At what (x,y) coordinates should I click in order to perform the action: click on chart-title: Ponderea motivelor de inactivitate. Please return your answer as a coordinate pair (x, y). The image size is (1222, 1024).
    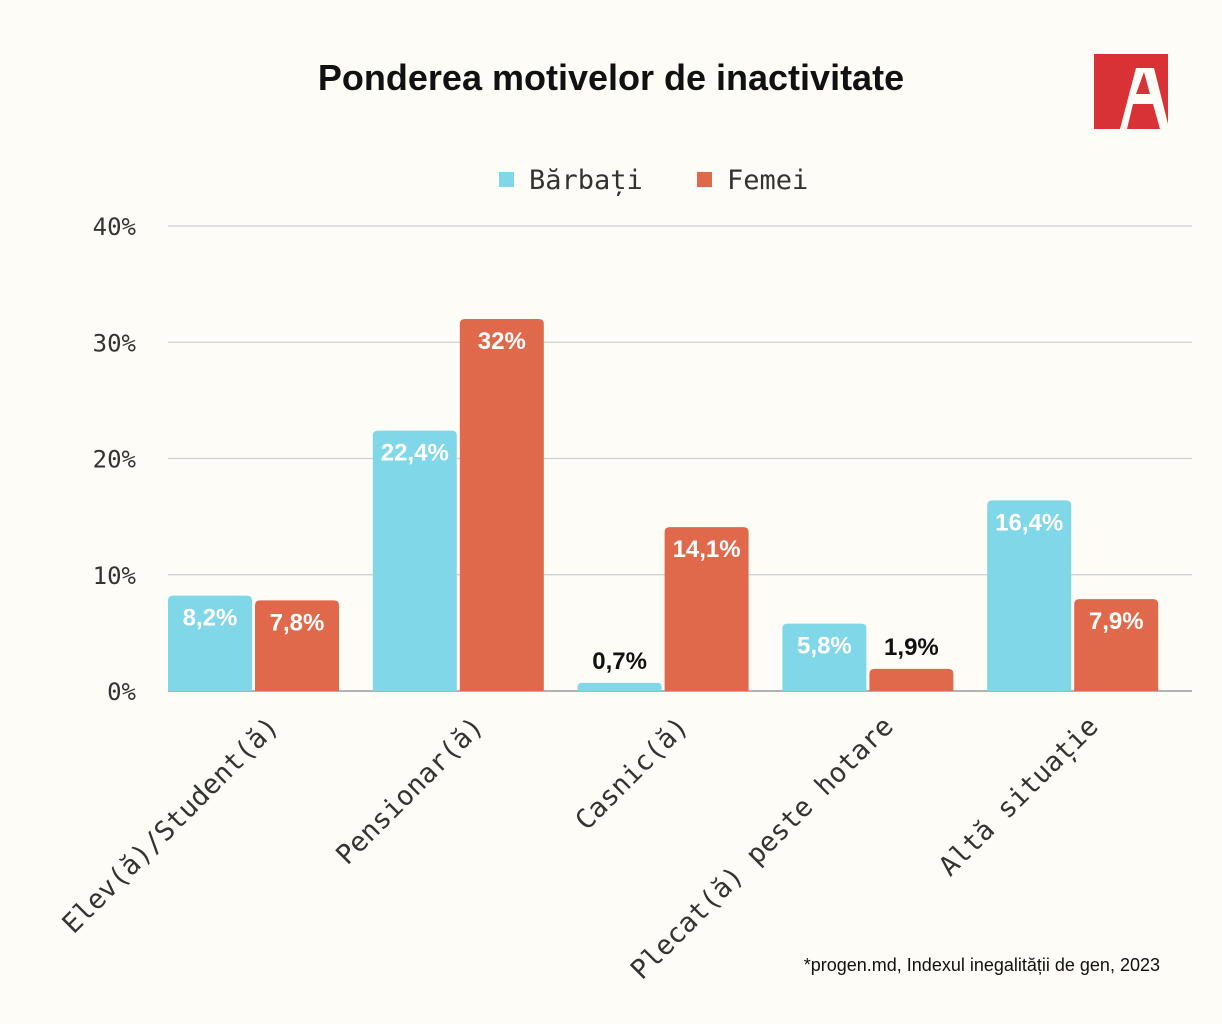
    Looking at the image, I should click on (611, 77).